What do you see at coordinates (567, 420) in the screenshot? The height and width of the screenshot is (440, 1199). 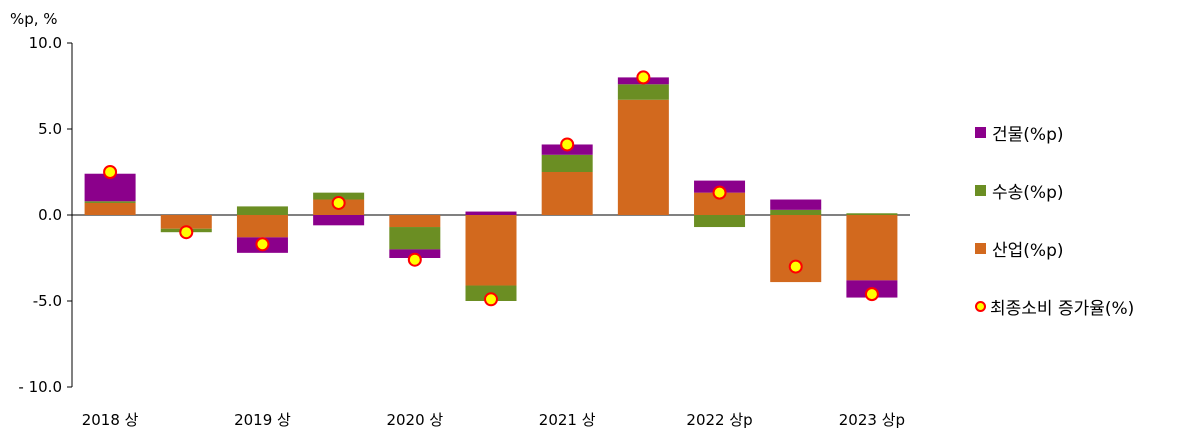 I see `x-tick-label: 2021 상` at bounding box center [567, 420].